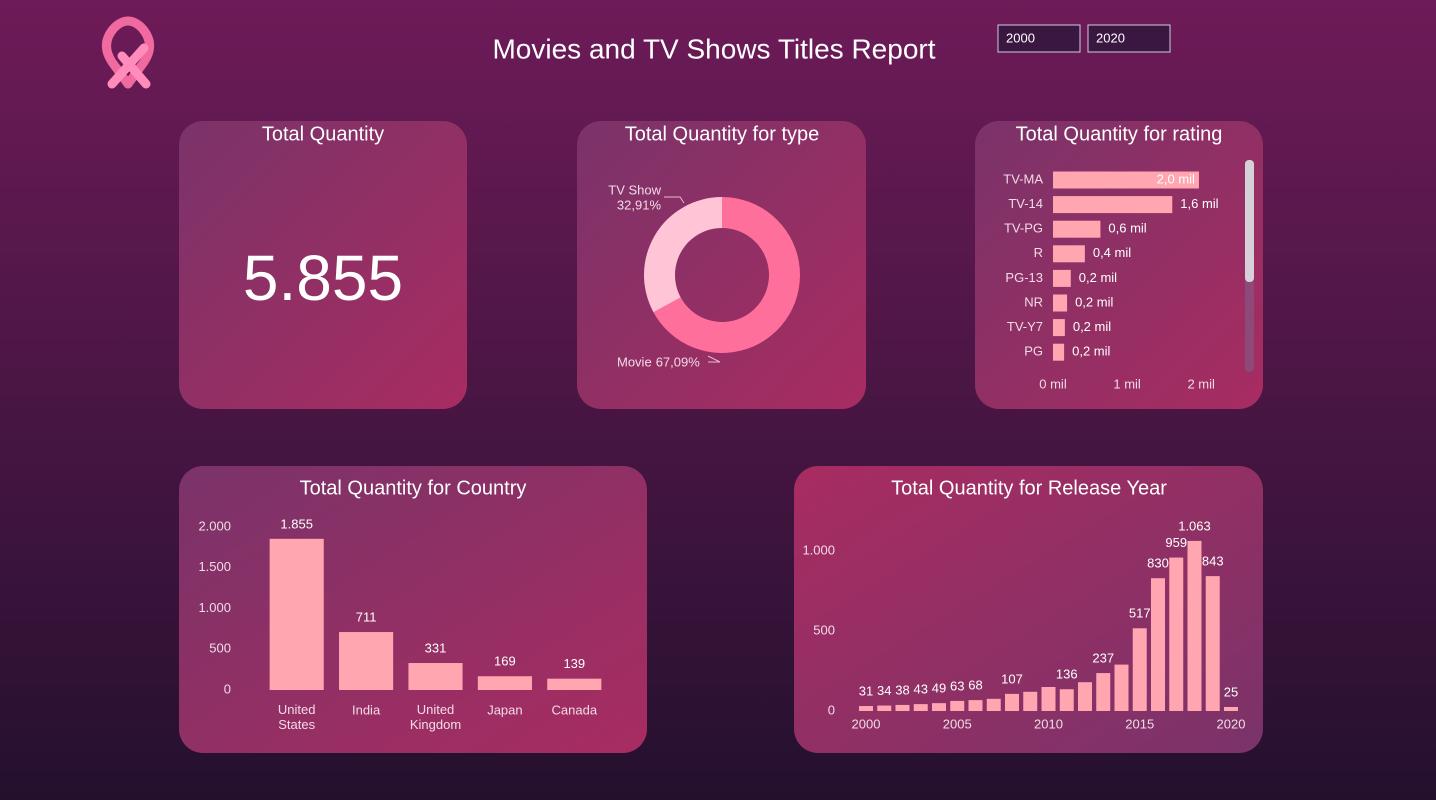 The height and width of the screenshot is (800, 1436). I want to click on data-label: 169, so click(505, 661).